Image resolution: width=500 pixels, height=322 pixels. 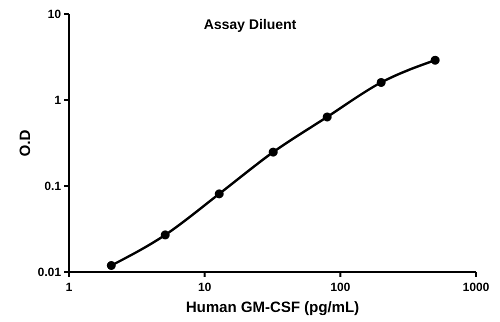 What do you see at coordinates (25, 143) in the screenshot?
I see `y-axis-title: O.D` at bounding box center [25, 143].